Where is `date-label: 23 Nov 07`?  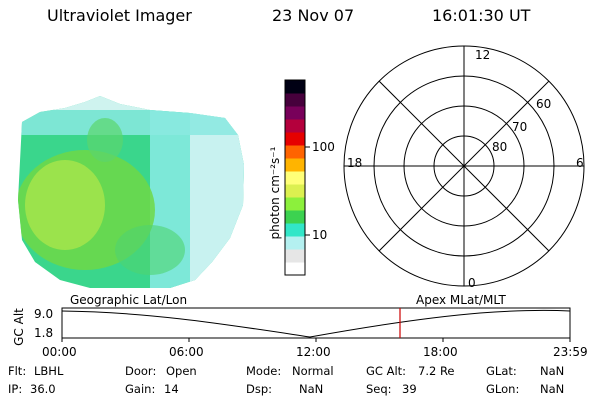
date-label: 23 Nov 07 is located at coordinates (313, 15).